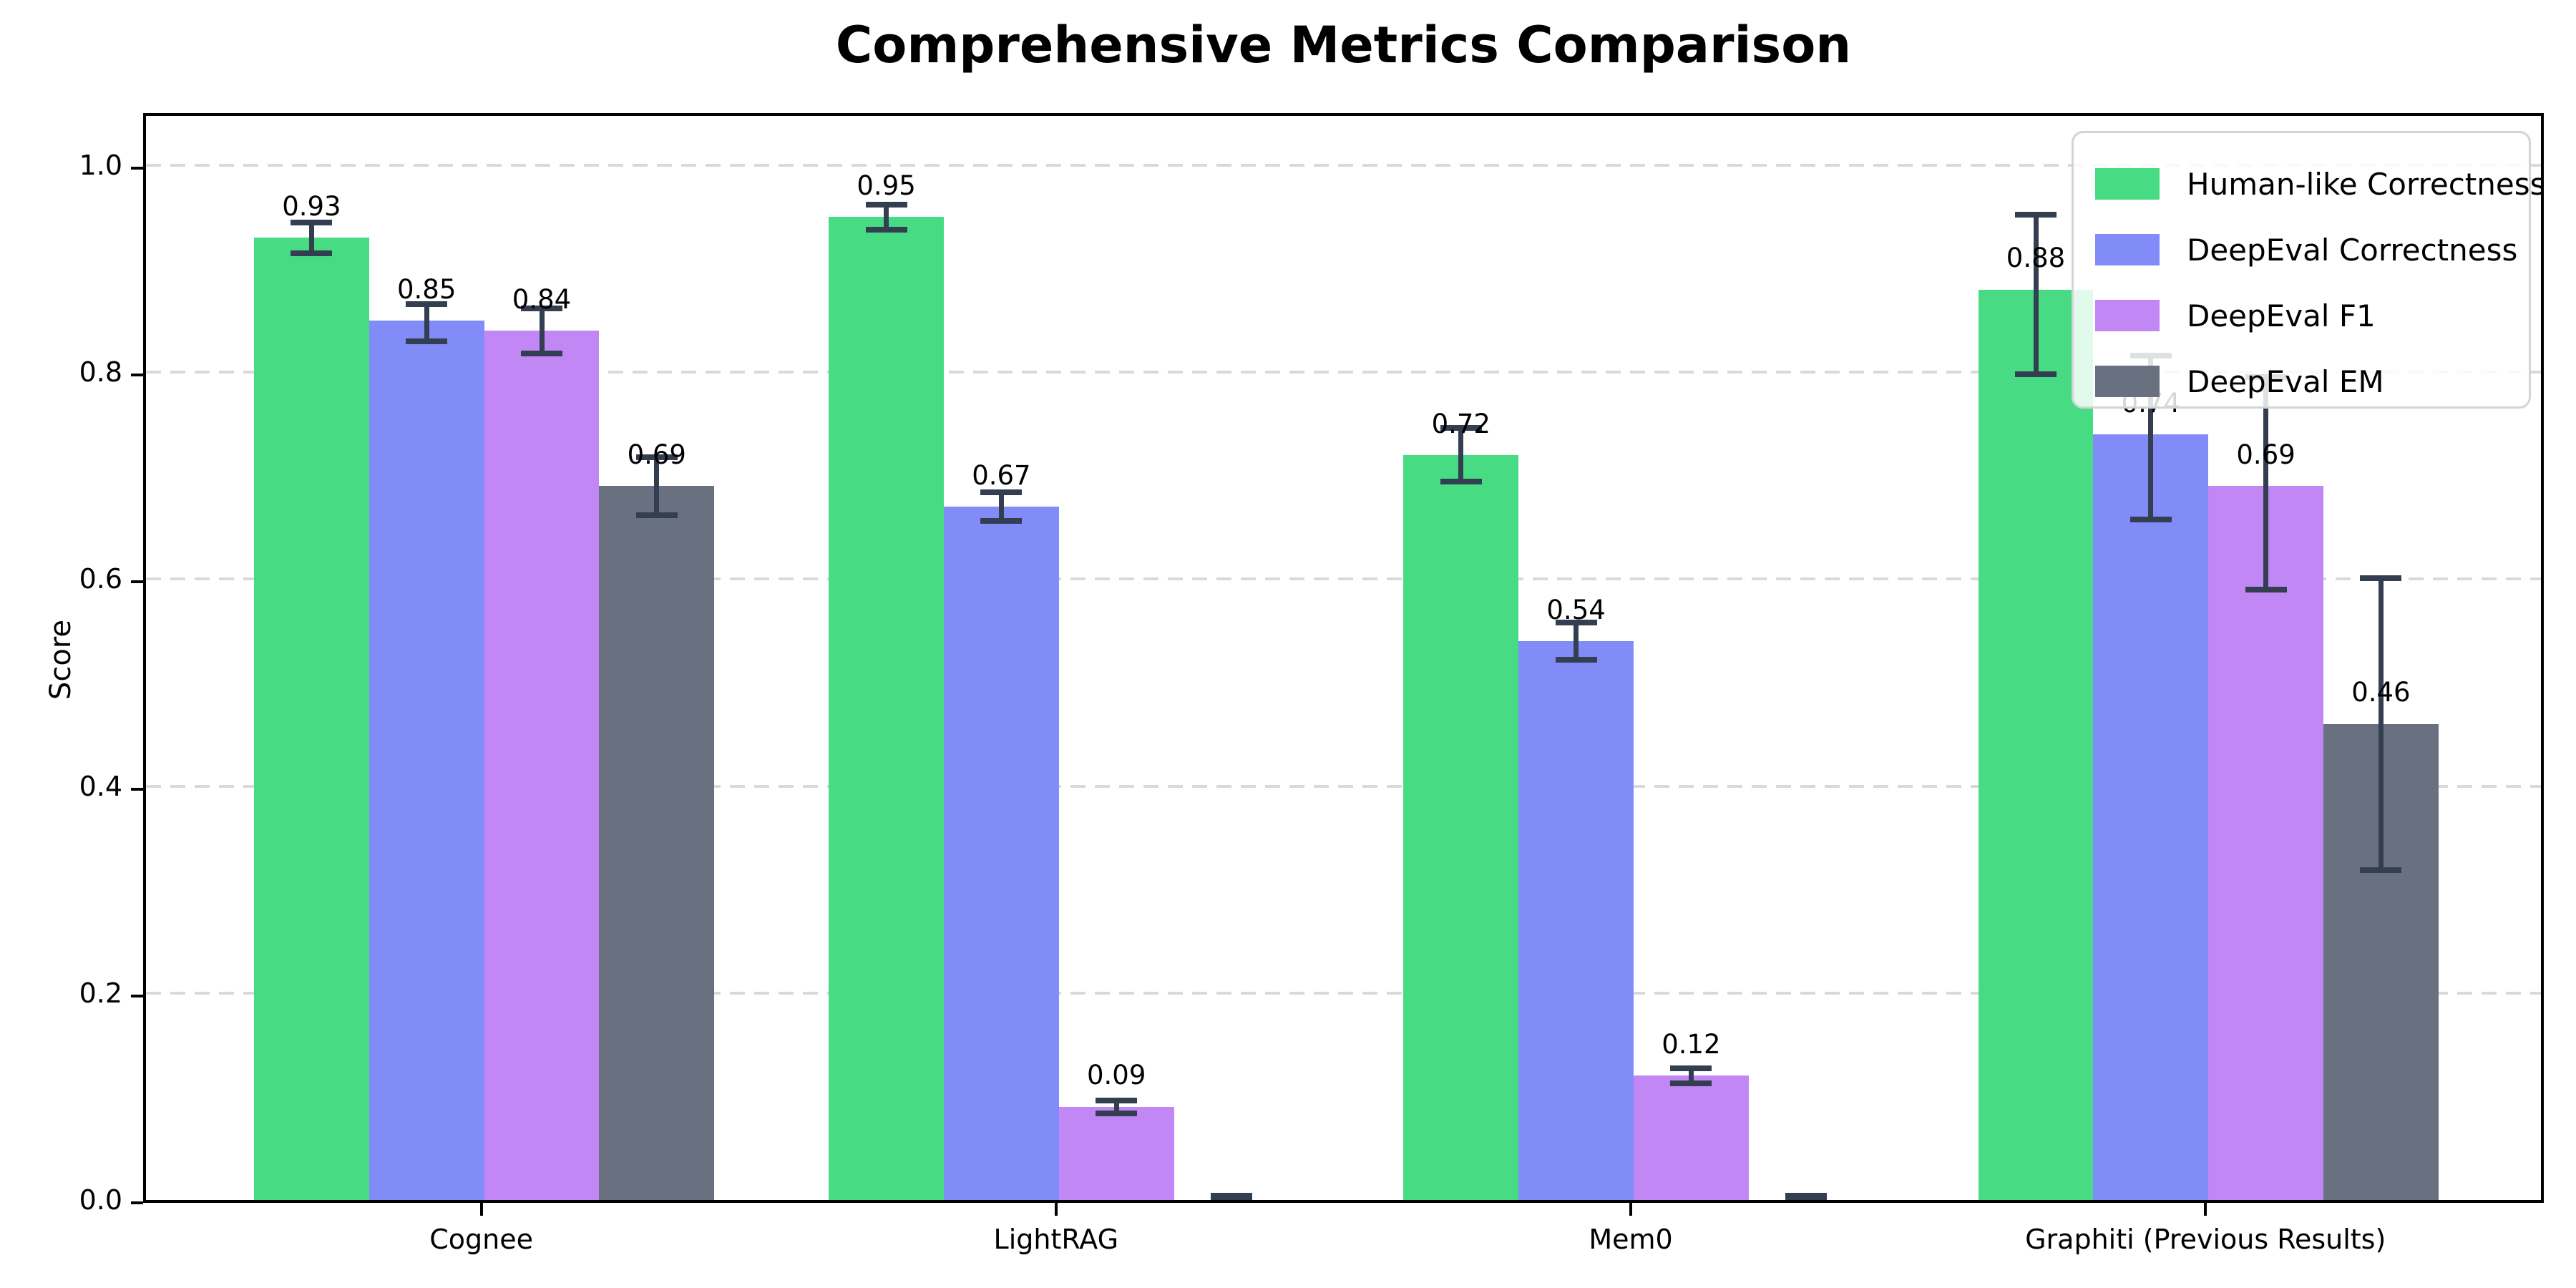 The width and height of the screenshot is (2576, 1288). I want to click on x-tick-label: Mem0, so click(1631, 1239).